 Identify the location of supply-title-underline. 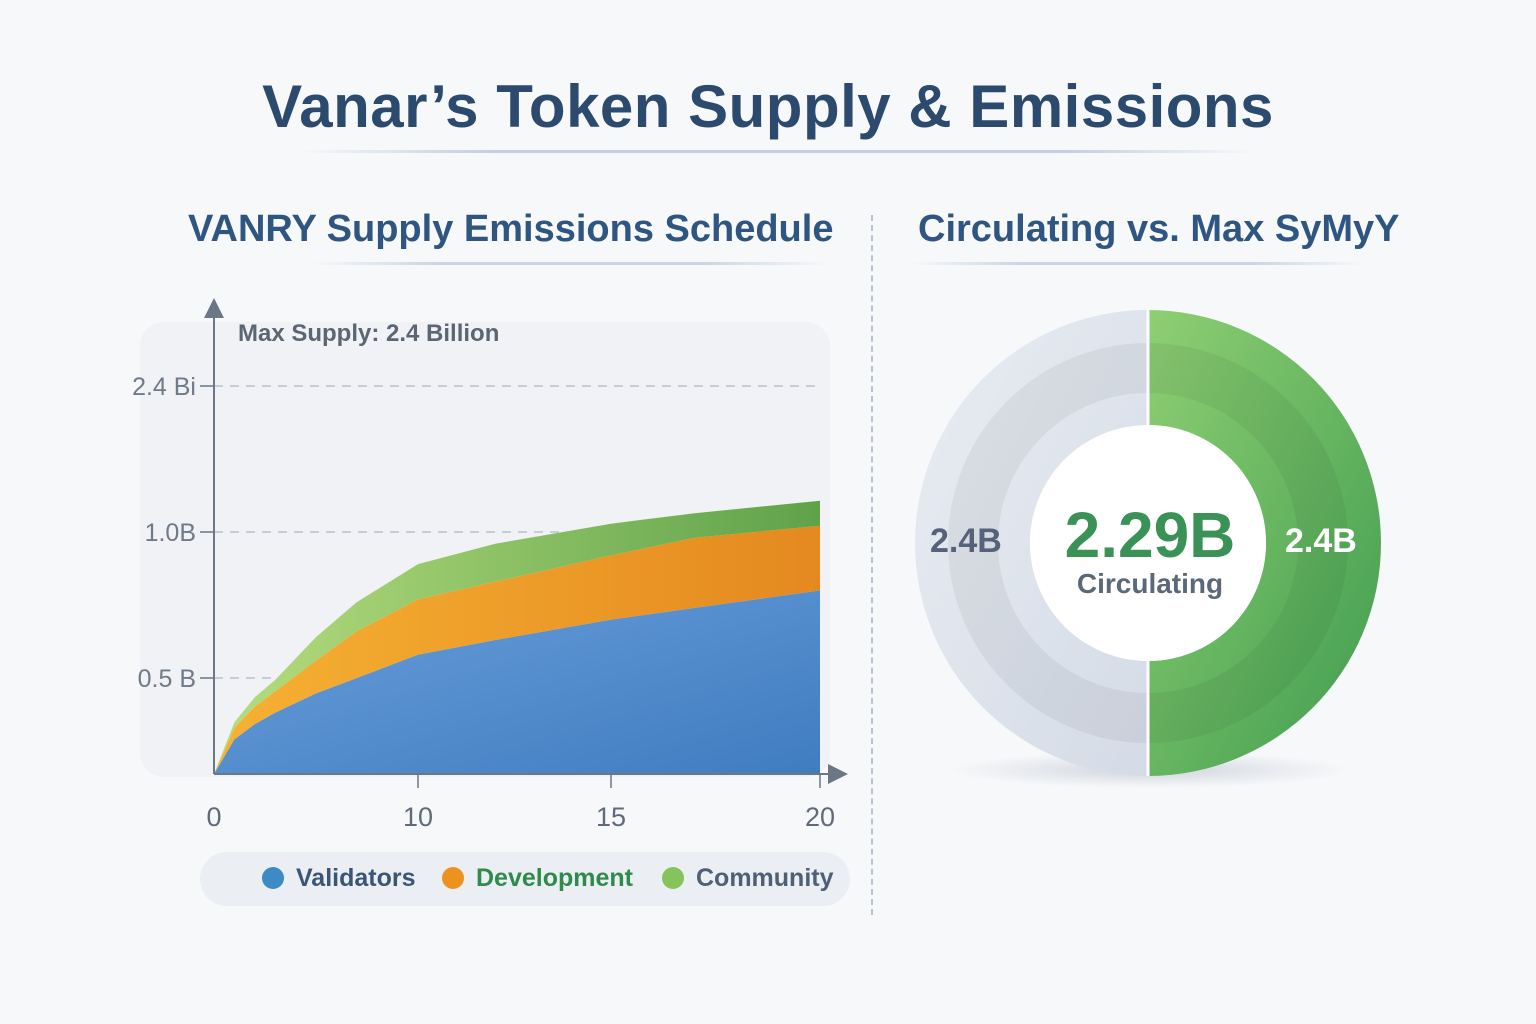
(1137, 263).